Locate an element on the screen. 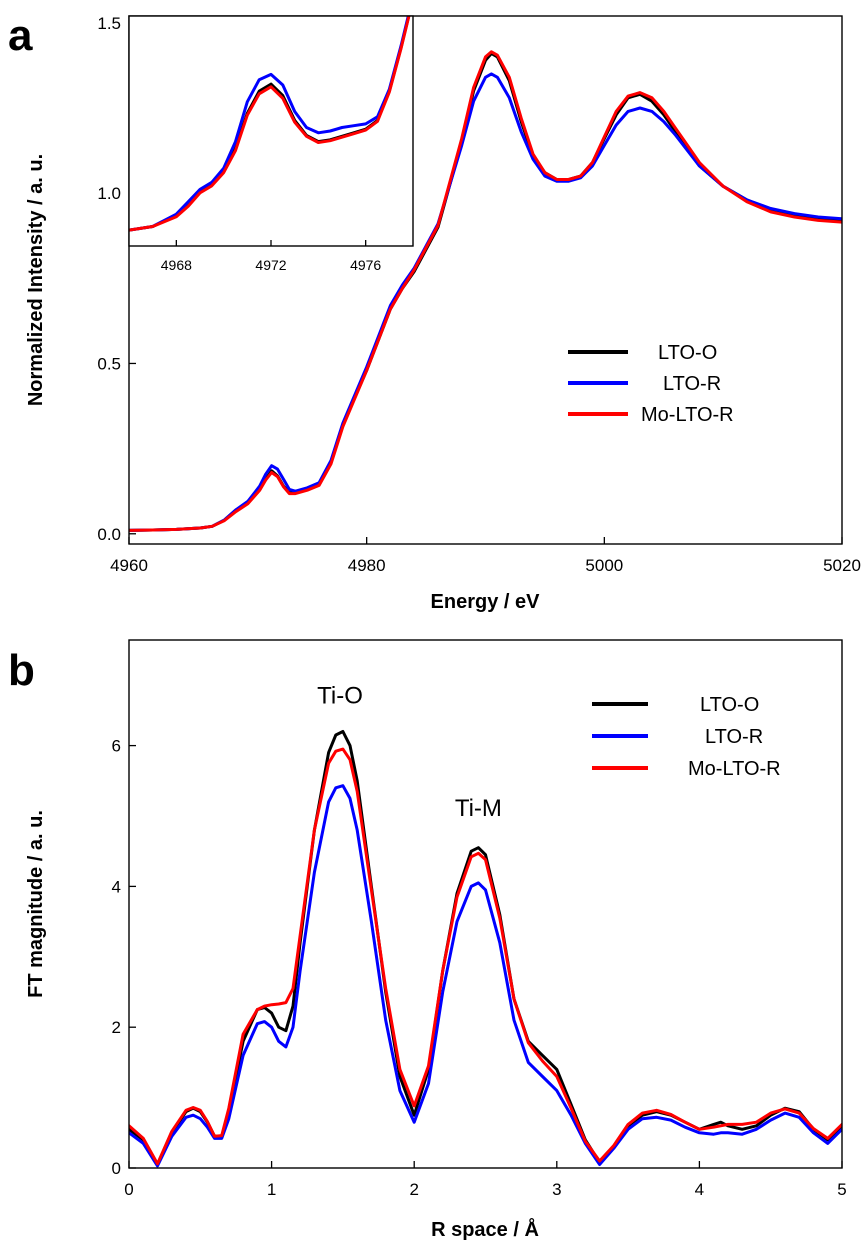 Image resolution: width=864 pixels, height=1246 pixels. panel-b-y-axis-title: FT magnitude / a. u. is located at coordinates (36, 904).